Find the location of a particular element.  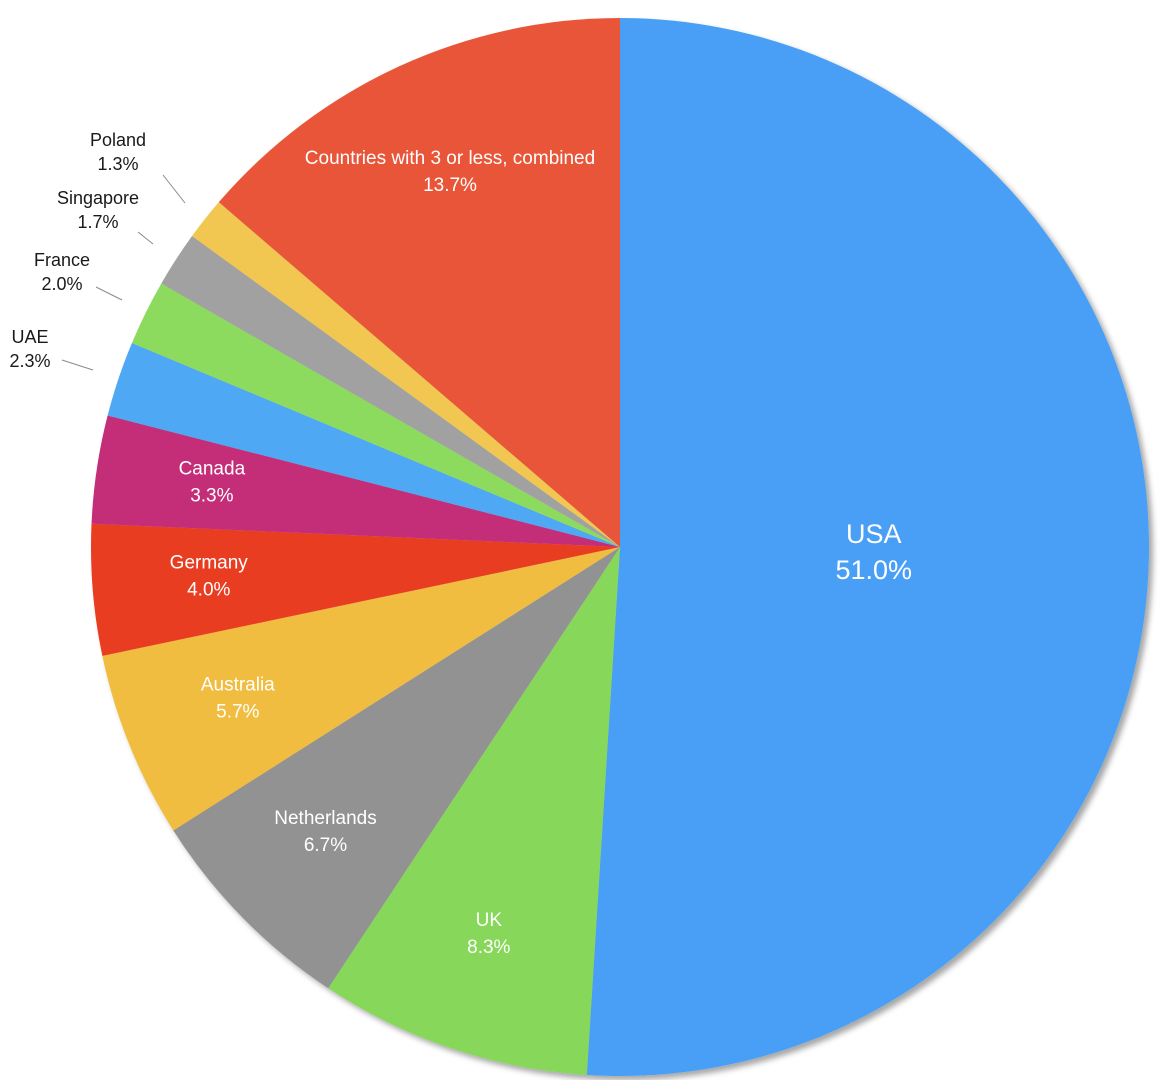

pie-slice-germany is located at coordinates (355, 589).